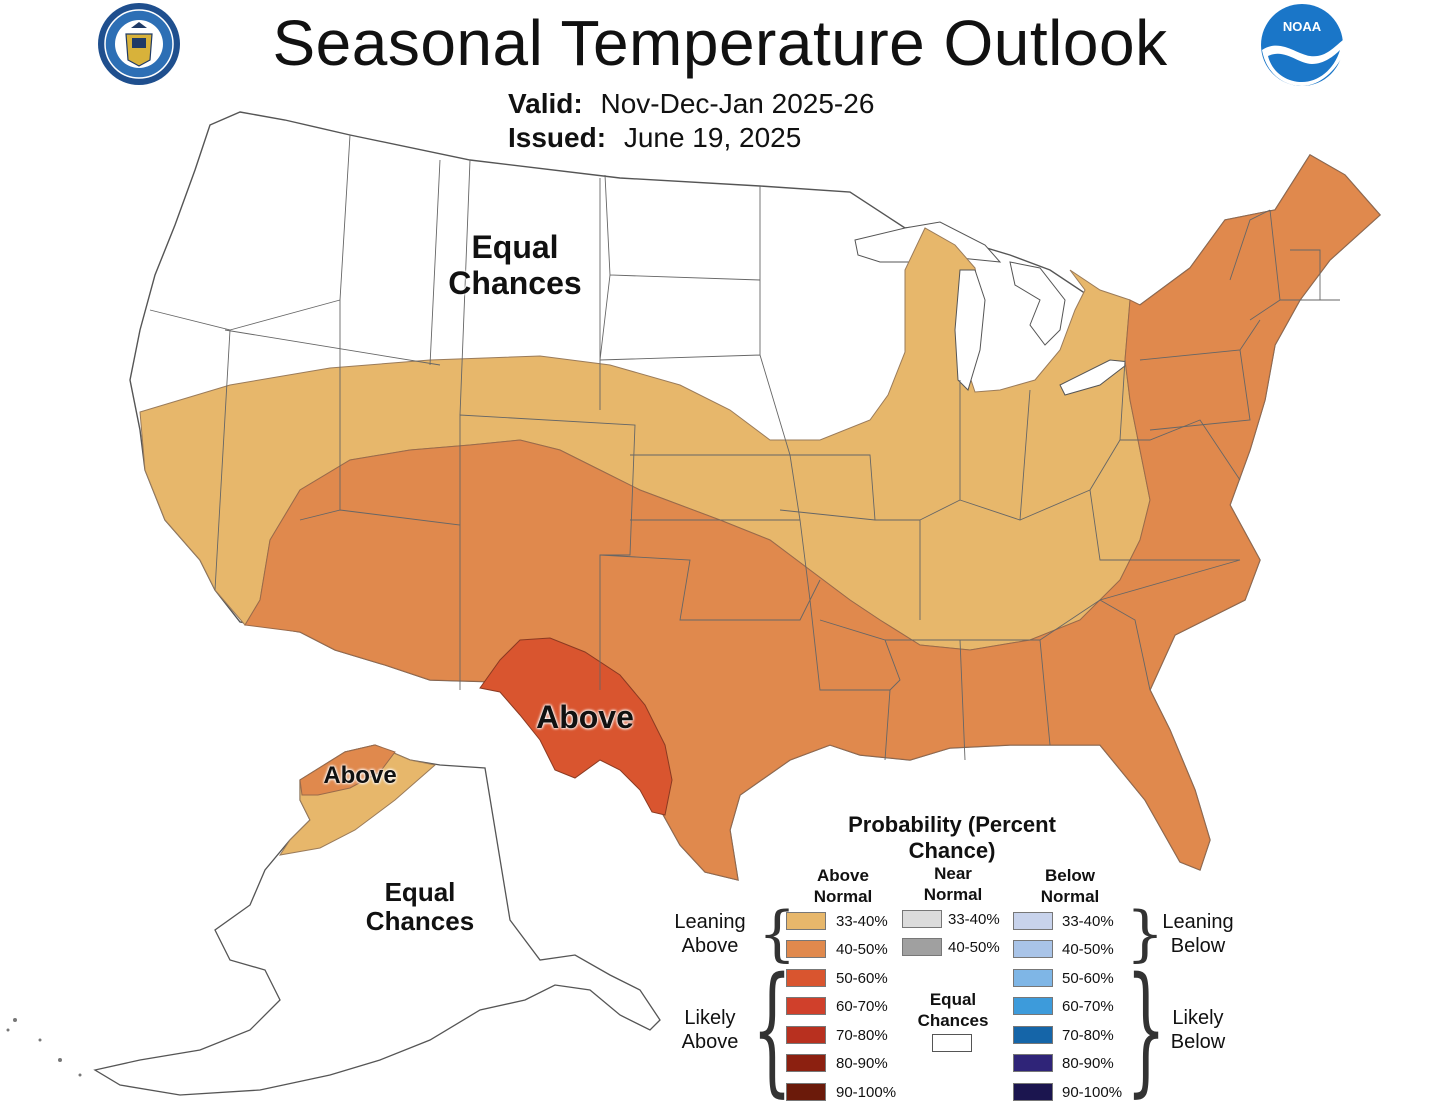 The image size is (1440, 1113). What do you see at coordinates (1302, 45) in the screenshot?
I see `noaa-logo-icon: NOAA` at bounding box center [1302, 45].